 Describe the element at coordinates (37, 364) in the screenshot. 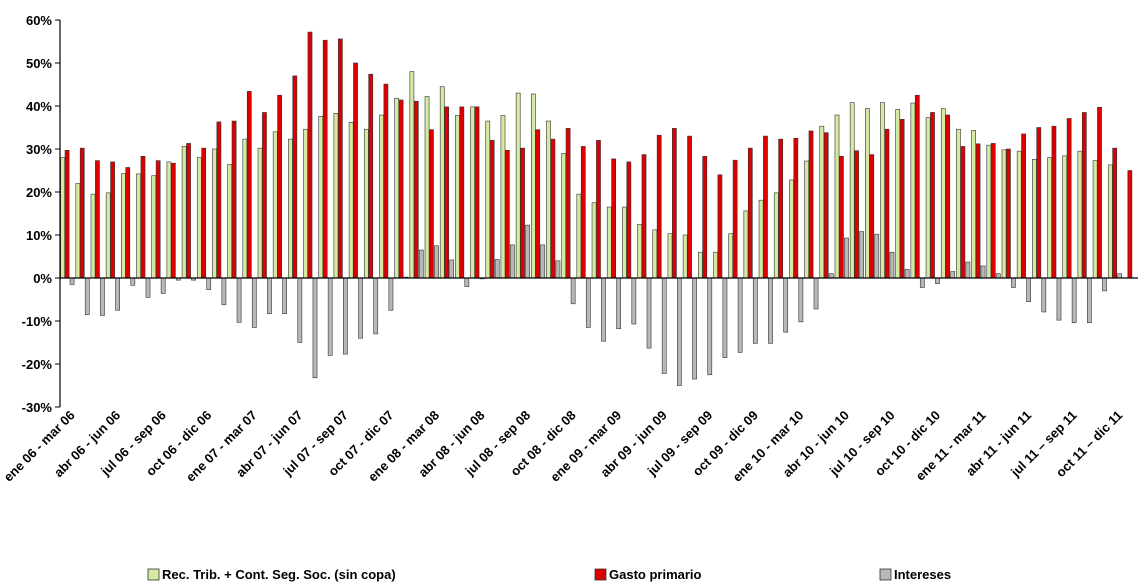

I see `y-tick-label: -20%` at that location.